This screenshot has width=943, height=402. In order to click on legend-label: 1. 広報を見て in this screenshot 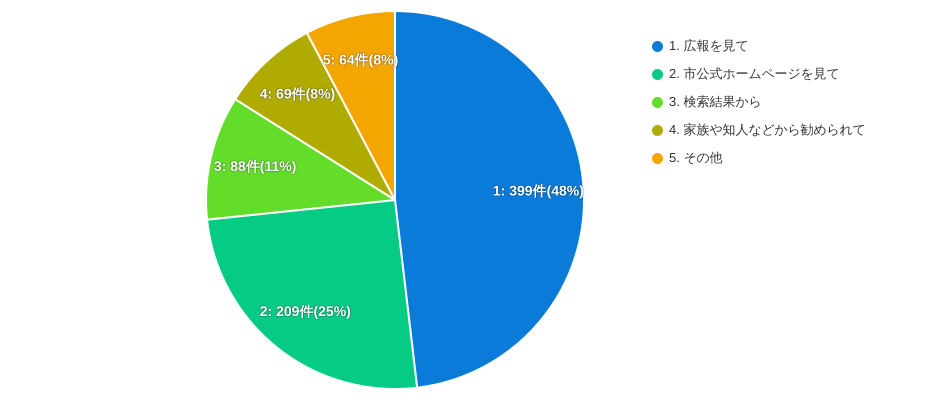, I will do `click(708, 46)`.